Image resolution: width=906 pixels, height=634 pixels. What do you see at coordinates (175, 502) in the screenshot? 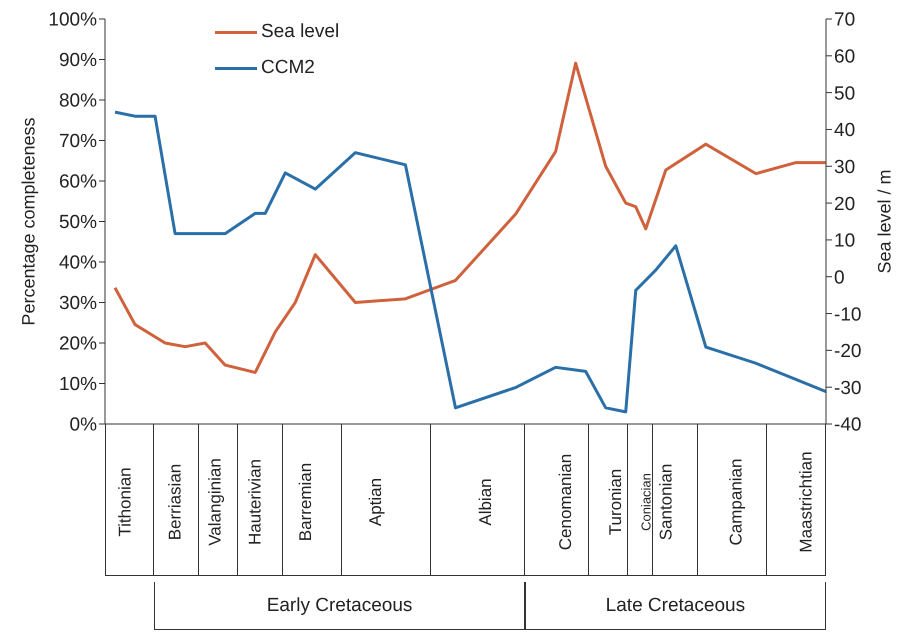
I see `x-tick-label: Berriasian` at bounding box center [175, 502].